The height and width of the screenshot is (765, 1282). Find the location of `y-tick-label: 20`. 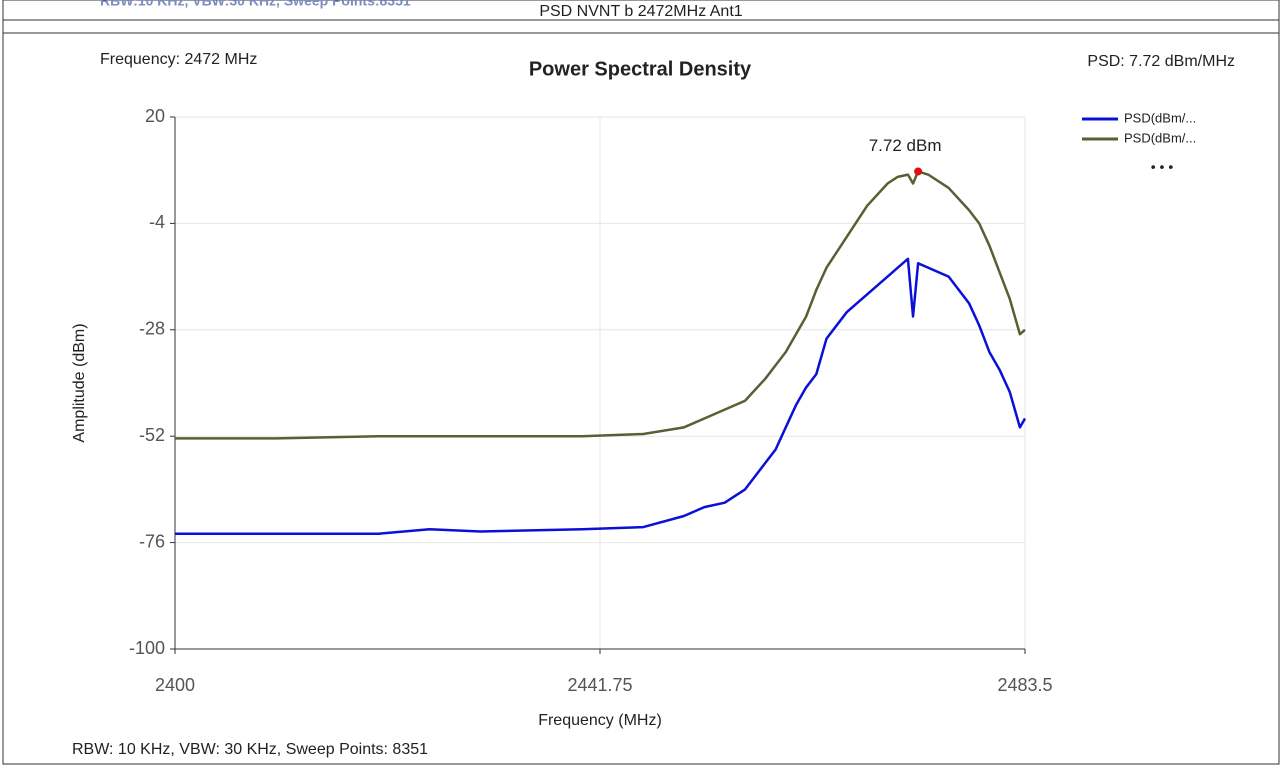

y-tick-label: 20 is located at coordinates (155, 116).